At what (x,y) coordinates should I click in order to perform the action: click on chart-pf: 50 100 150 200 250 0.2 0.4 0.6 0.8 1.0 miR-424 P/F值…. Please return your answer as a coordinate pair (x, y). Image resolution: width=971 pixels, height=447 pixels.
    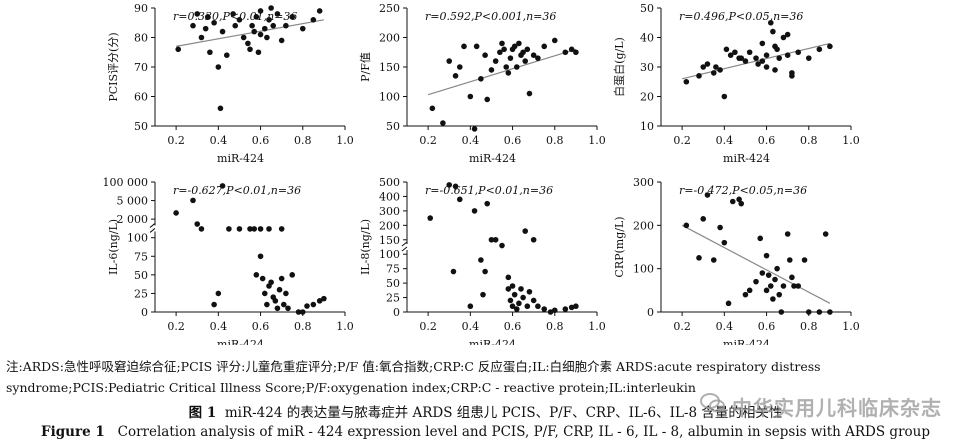
    Looking at the image, I should click on (482, 83).